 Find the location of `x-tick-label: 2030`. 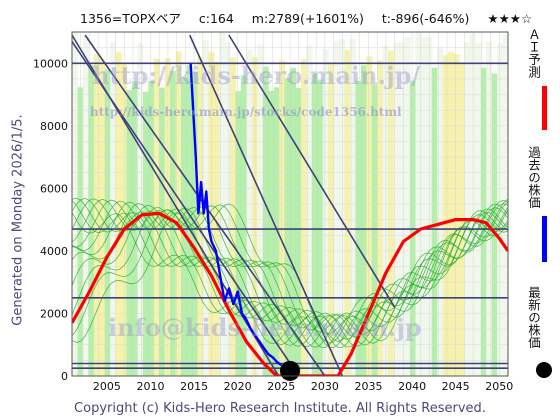

x-tick-label: 2030 is located at coordinates (325, 386).